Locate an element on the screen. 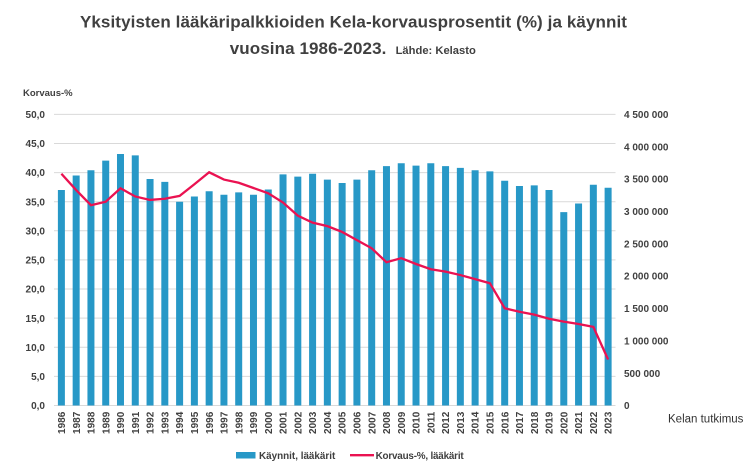  svg-text: 20,0 is located at coordinates (36, 290).